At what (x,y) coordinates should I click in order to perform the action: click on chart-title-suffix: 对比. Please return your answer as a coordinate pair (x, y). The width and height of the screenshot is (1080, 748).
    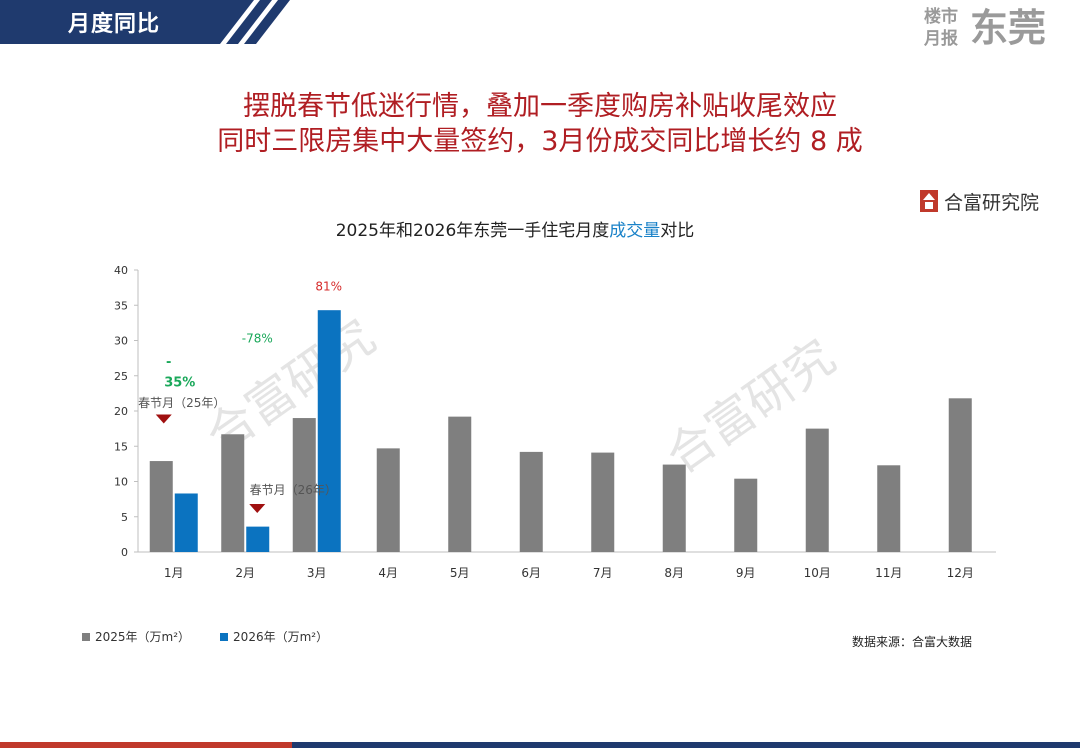
    Looking at the image, I should click on (677, 231).